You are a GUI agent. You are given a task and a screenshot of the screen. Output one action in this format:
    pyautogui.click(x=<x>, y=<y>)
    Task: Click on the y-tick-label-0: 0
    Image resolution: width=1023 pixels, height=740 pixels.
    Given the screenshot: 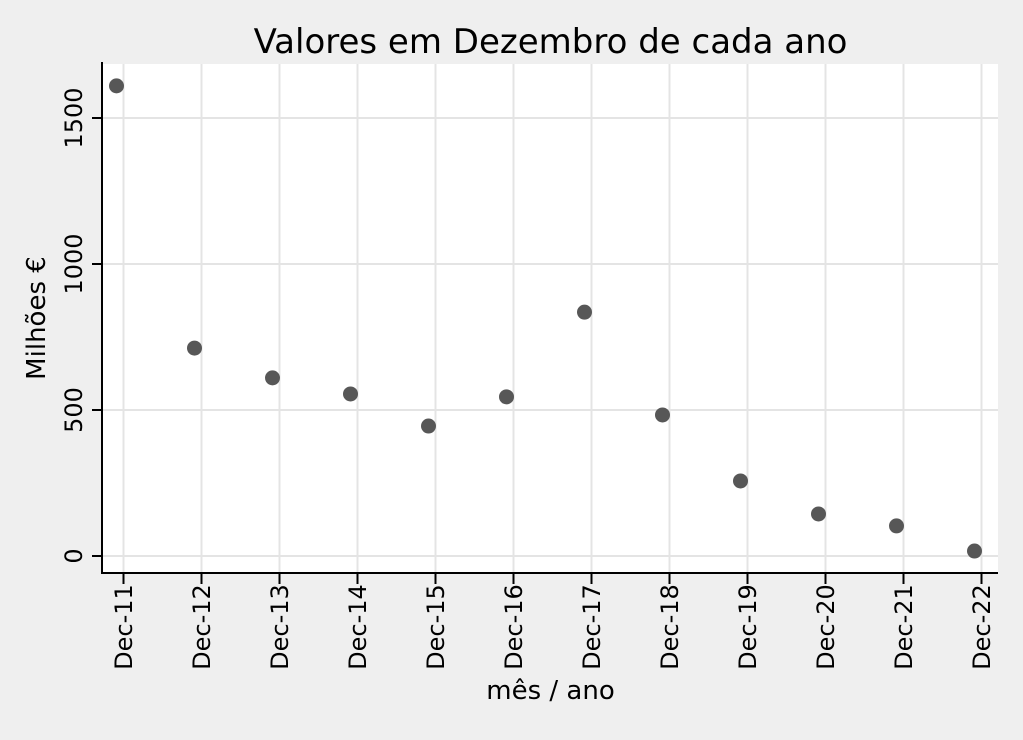 What is the action you would take?
    pyautogui.click(x=74, y=556)
    